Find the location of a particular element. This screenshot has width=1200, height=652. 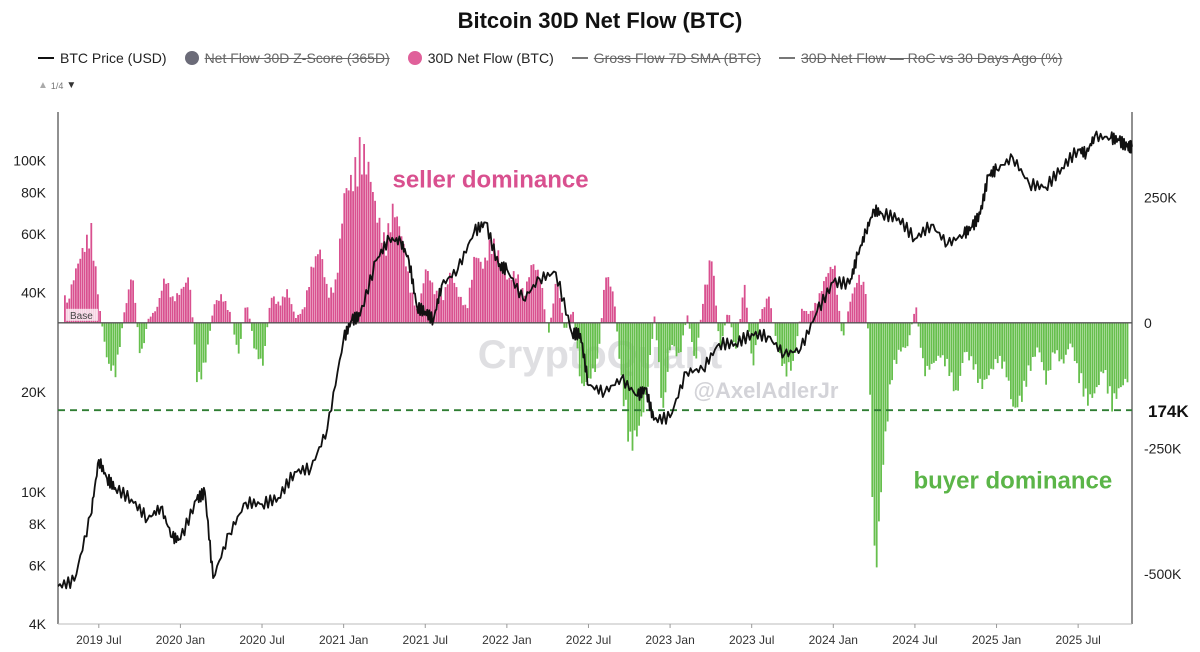

legend-item-net-flow: 30D Net Flow (BTC) is located at coordinates (480, 58).